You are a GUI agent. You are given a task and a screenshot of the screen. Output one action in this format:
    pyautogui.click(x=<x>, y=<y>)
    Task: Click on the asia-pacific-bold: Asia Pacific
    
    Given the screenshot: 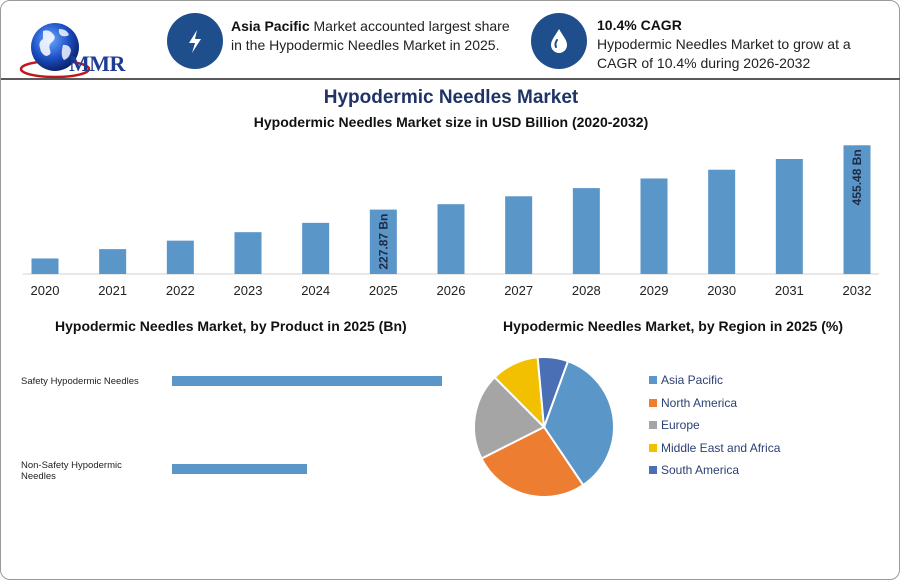 What is the action you would take?
    pyautogui.click(x=270, y=26)
    